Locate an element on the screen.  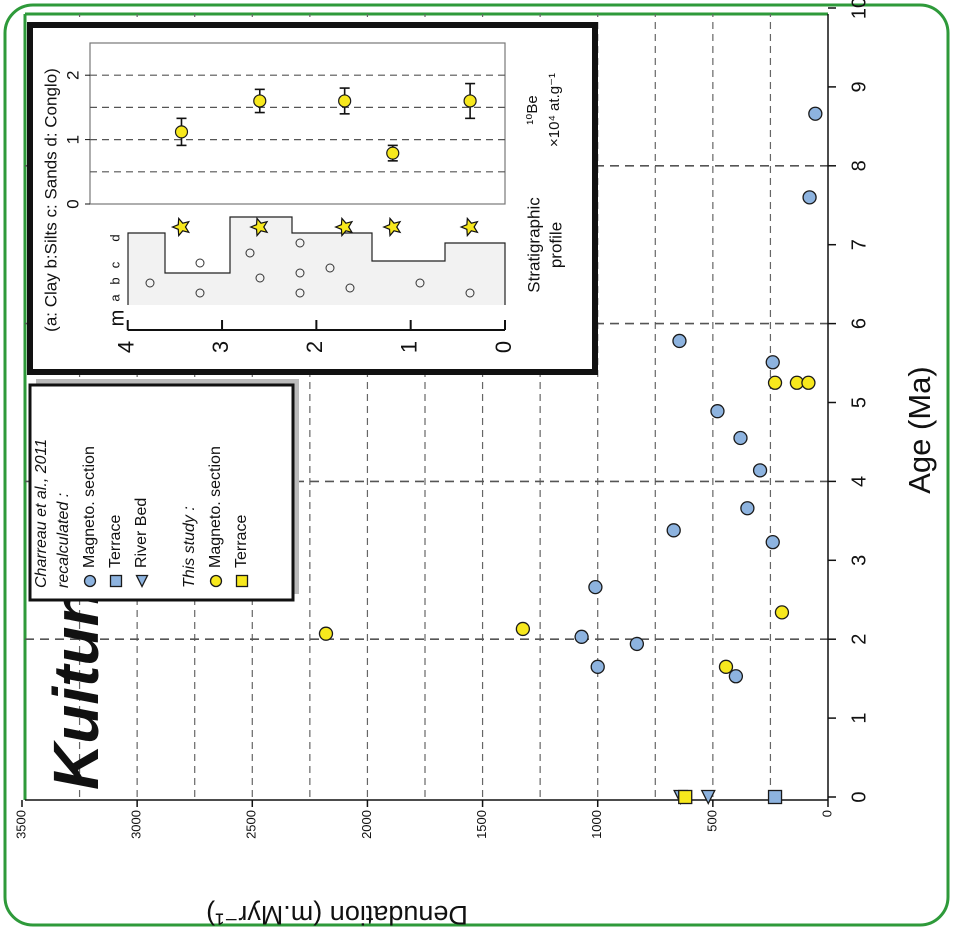
inset-plot is located at coordinates (297, 123).